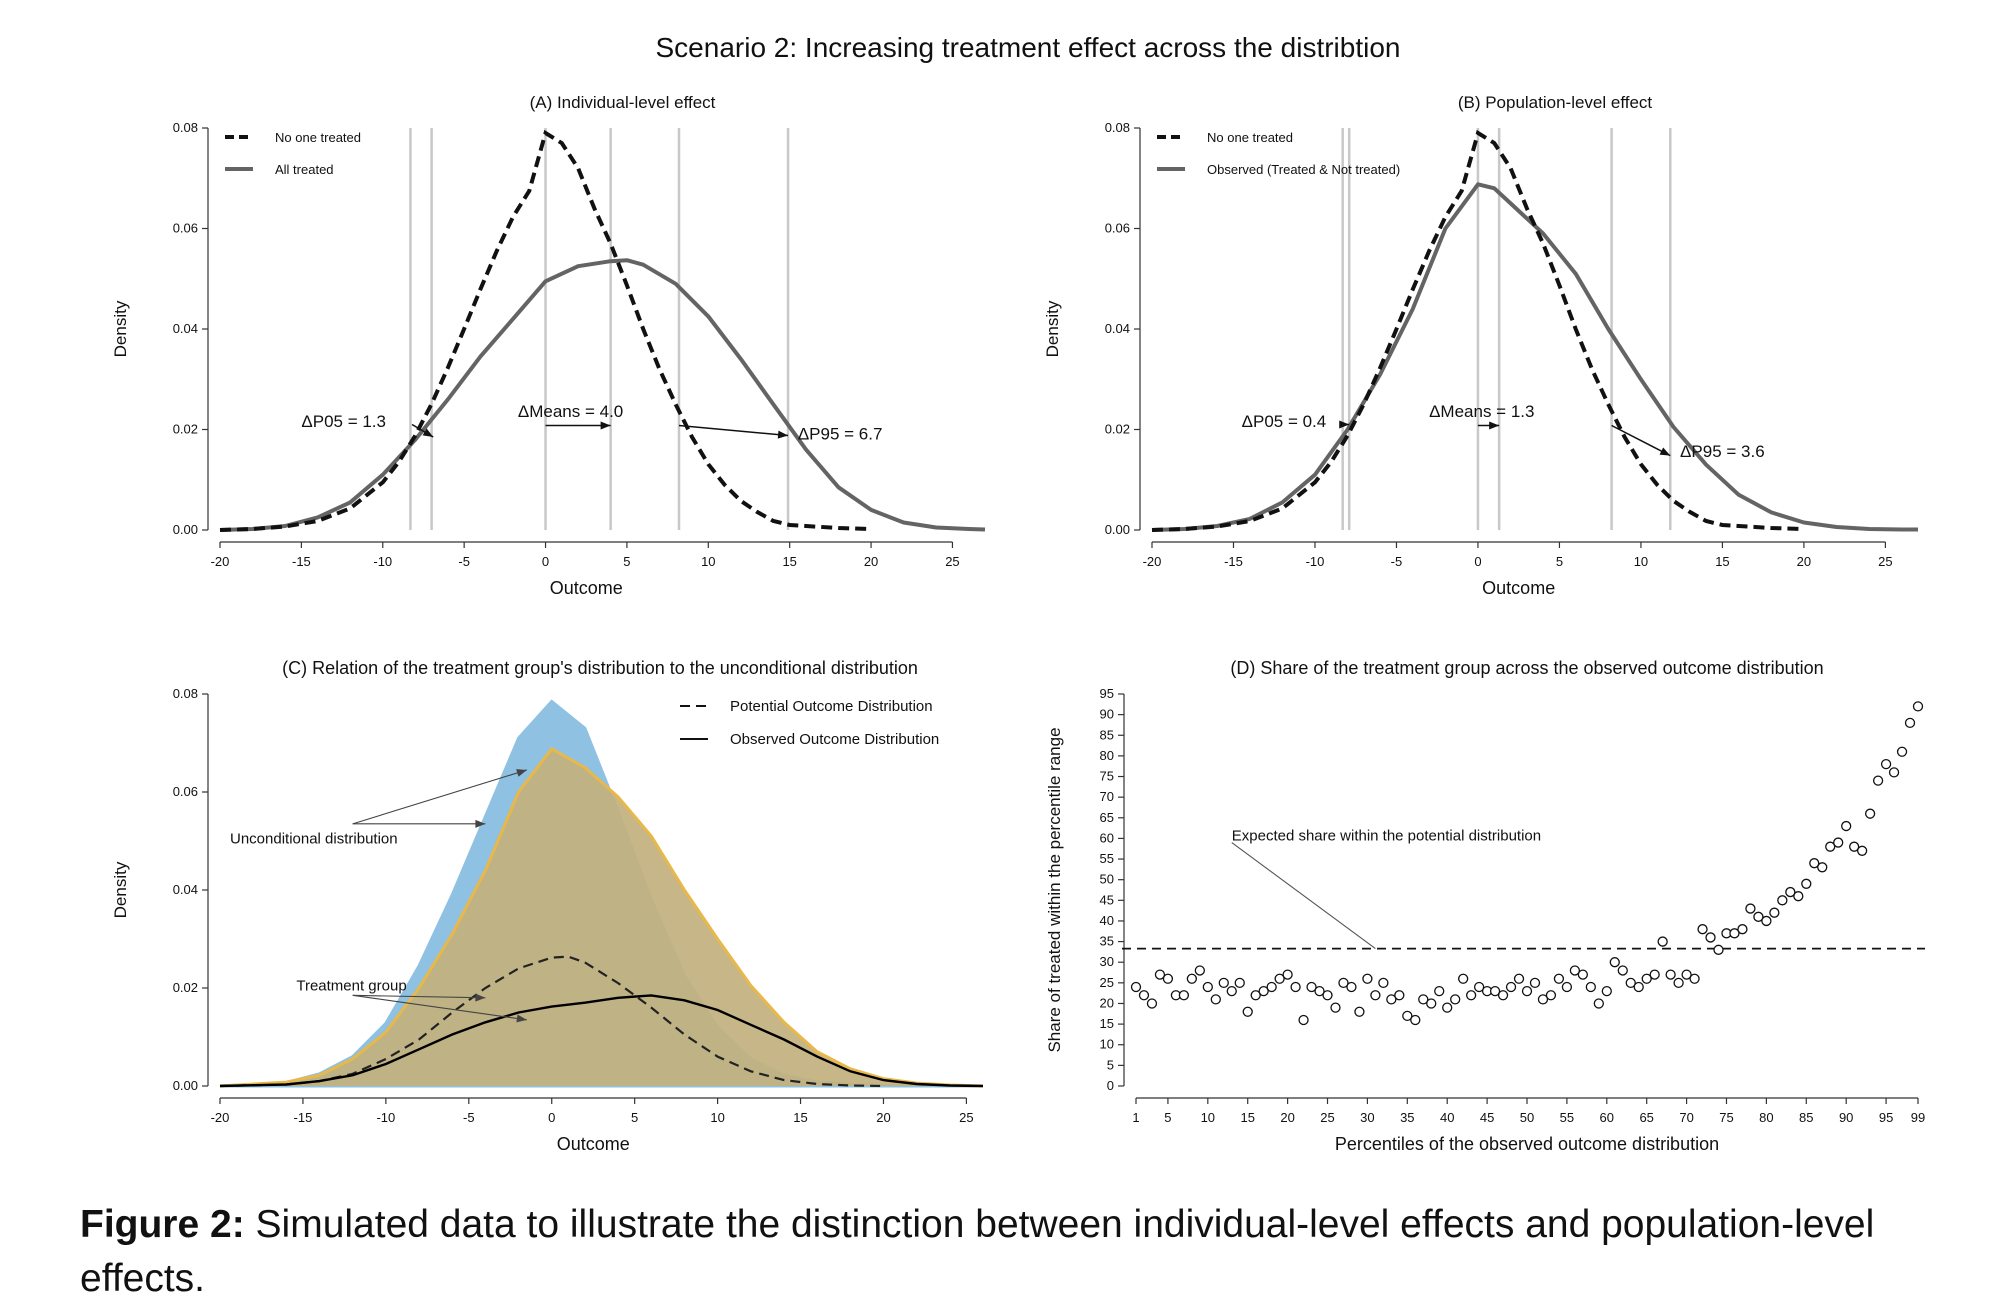 Image resolution: width=1989 pixels, height=1306 pixels. I want to click on panel-title: (B) Population-level effect, so click(1555, 102).